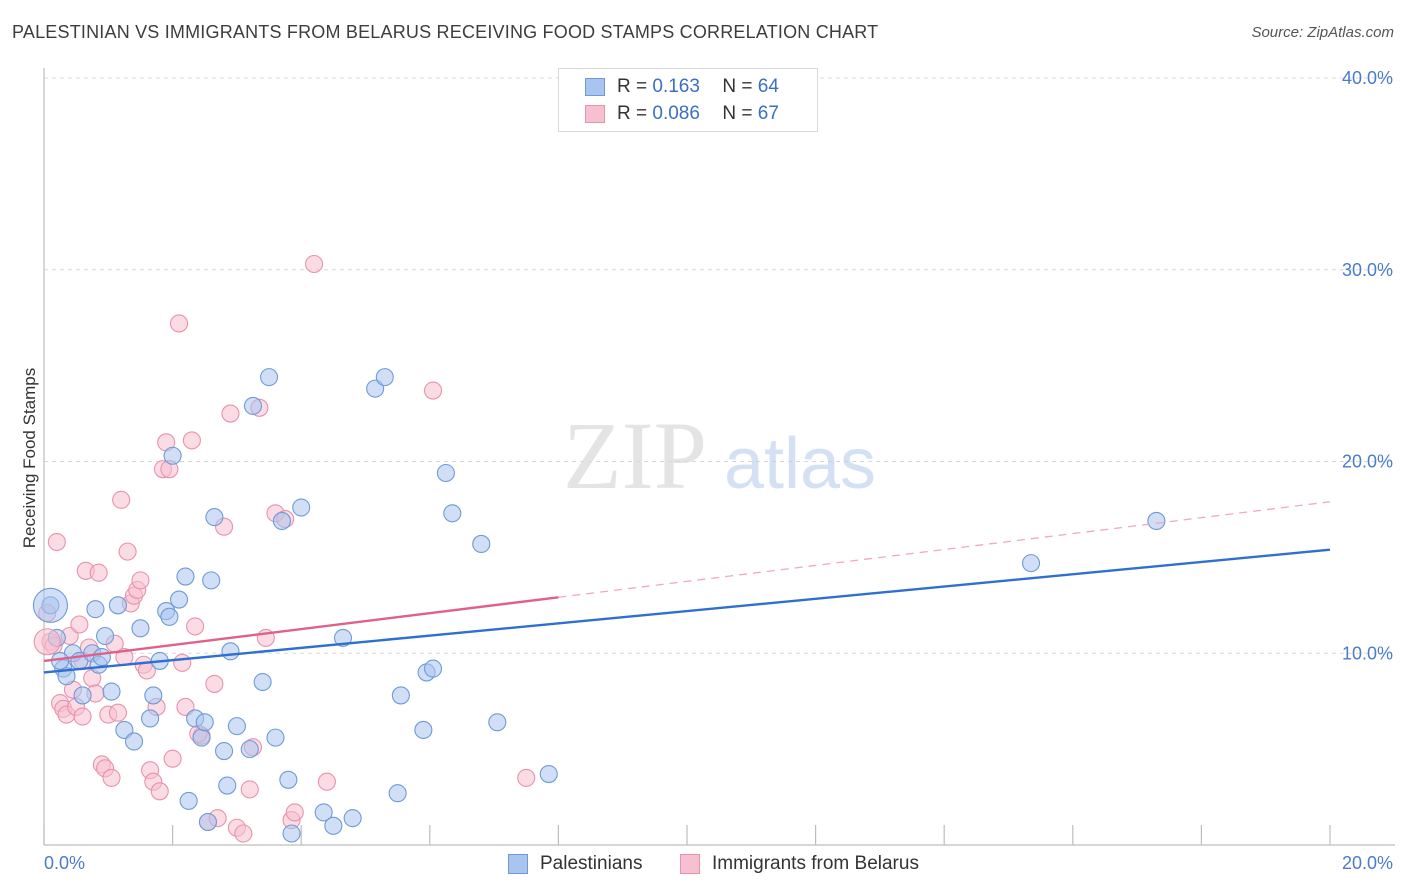  I want to click on legend-item-palestinians: Palestinians, so click(575, 864).